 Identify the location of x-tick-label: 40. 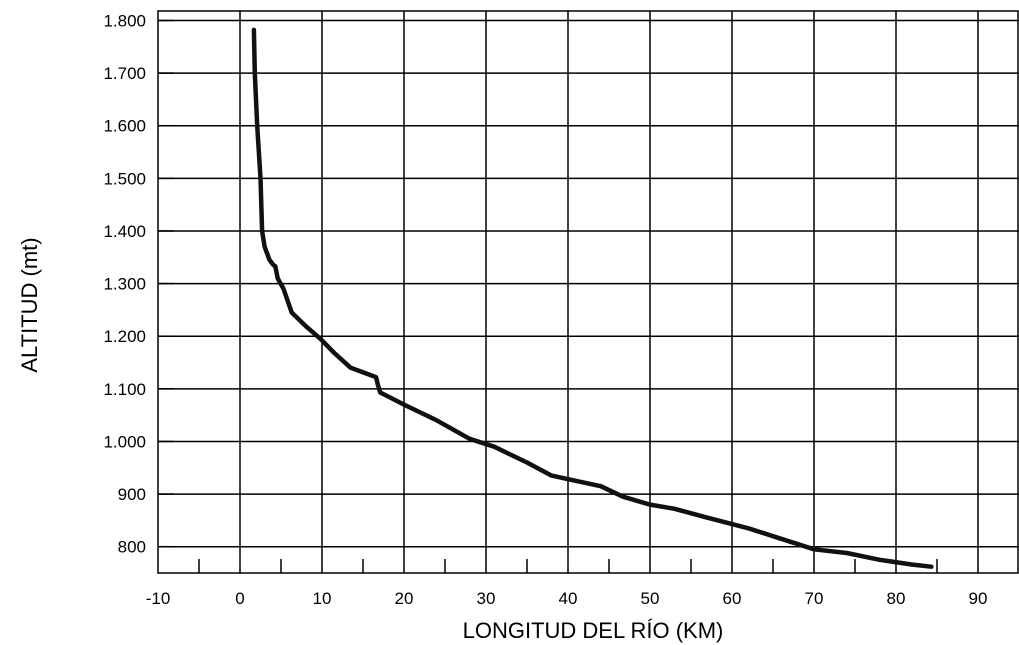
(568, 598).